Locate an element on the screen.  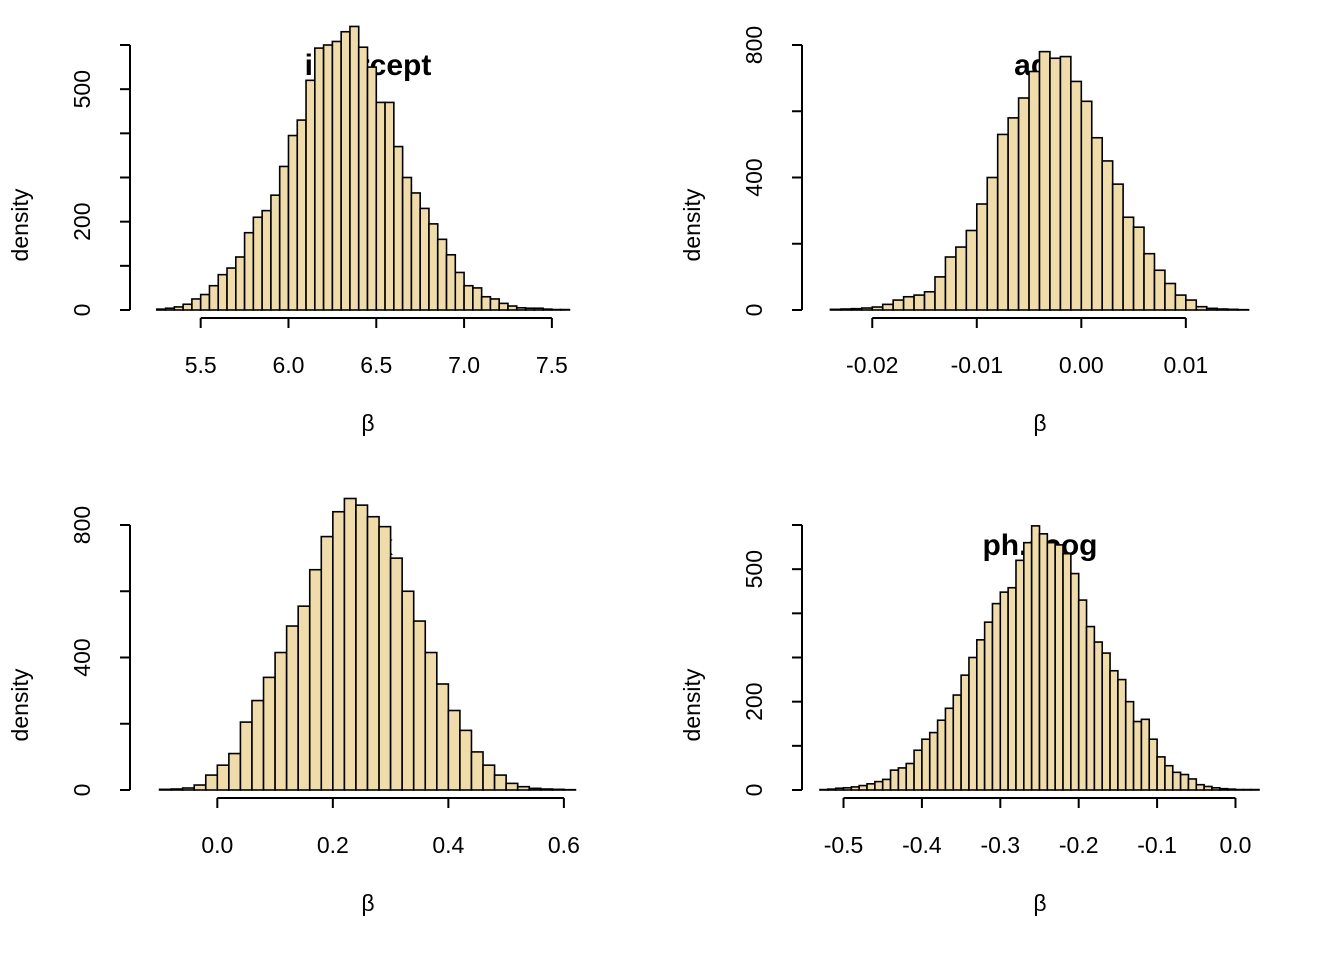
x-tick-label: -0.2 is located at coordinates (1079, 845).